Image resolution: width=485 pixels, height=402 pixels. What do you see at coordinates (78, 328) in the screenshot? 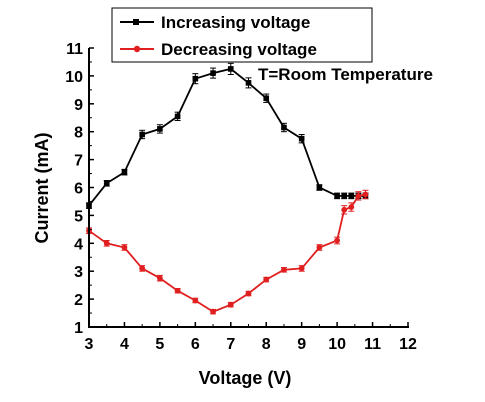
I see `y-tick-label: 1` at bounding box center [78, 328].